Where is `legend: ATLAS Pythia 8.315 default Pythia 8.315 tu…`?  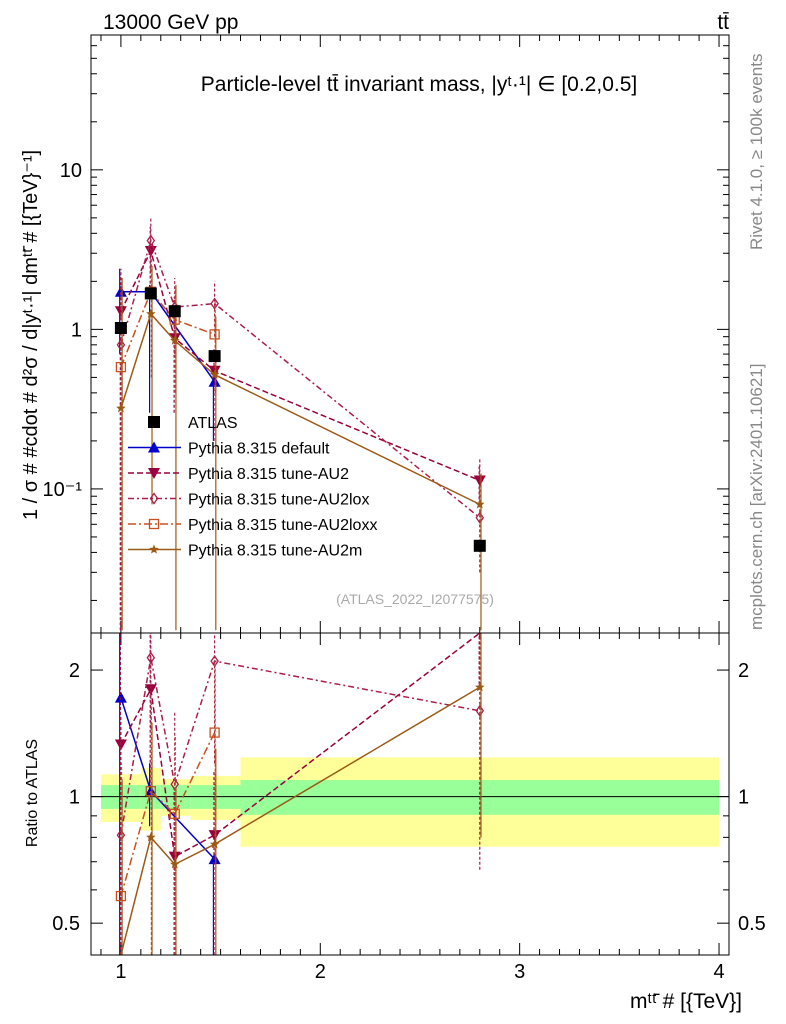
legend: ATLAS Pythia 8.315 default Pythia 8.315 tu… is located at coordinates (252, 487).